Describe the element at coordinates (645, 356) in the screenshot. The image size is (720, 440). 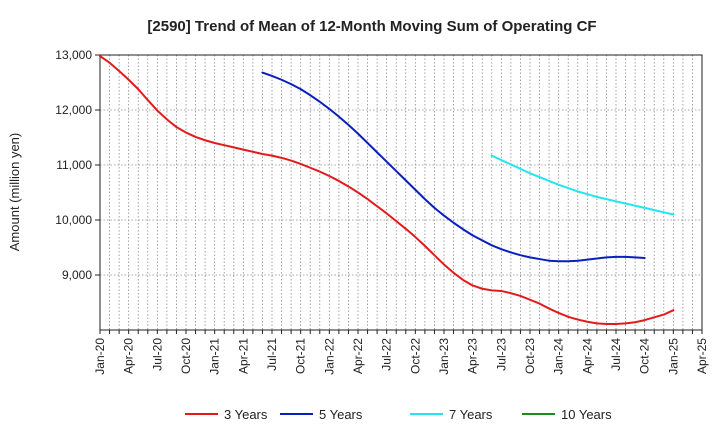
I see `x-tick-label: Oct-24` at that location.